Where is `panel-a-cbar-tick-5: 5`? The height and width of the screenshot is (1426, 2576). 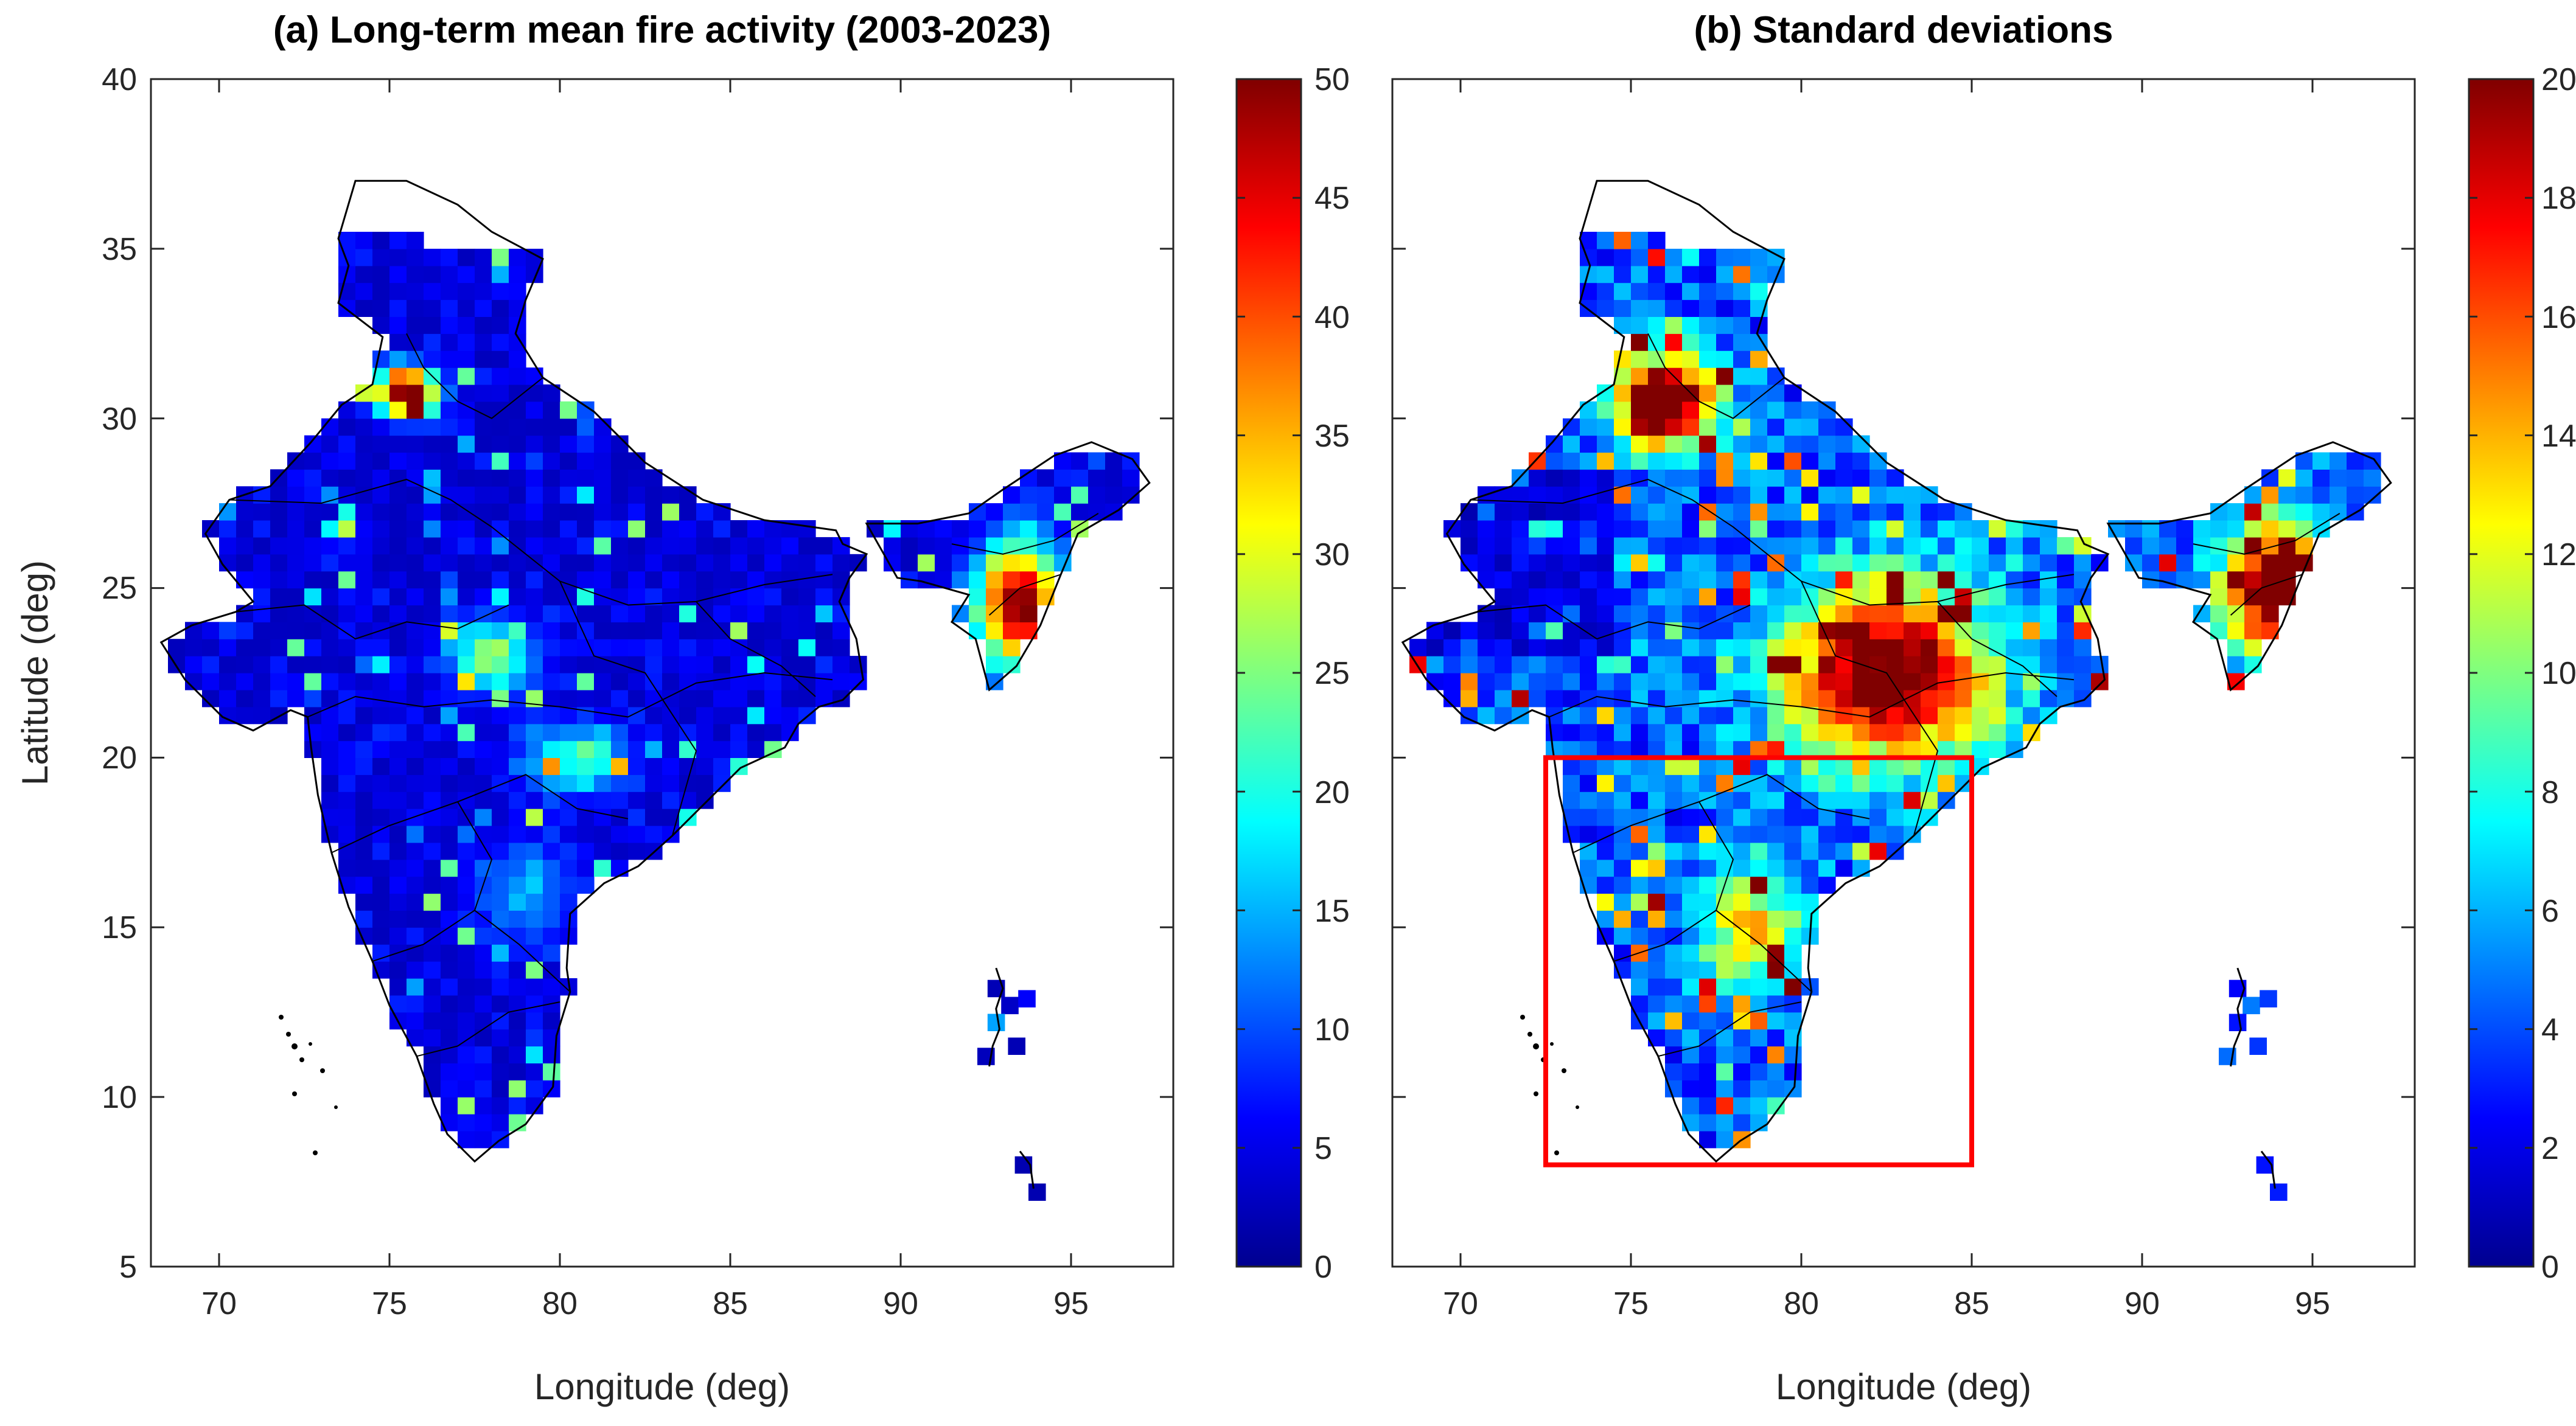 panel-a-cbar-tick-5: 5 is located at coordinates (1323, 1148).